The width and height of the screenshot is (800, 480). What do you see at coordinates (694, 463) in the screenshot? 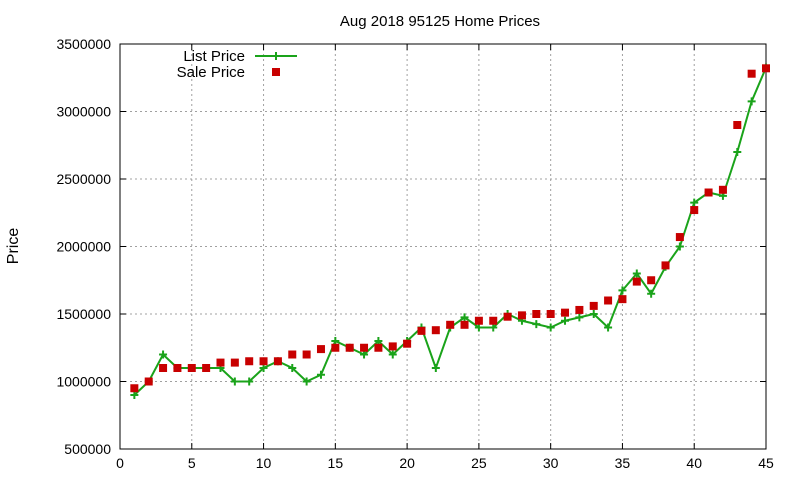
I see `x-tick-label: 40` at bounding box center [694, 463].